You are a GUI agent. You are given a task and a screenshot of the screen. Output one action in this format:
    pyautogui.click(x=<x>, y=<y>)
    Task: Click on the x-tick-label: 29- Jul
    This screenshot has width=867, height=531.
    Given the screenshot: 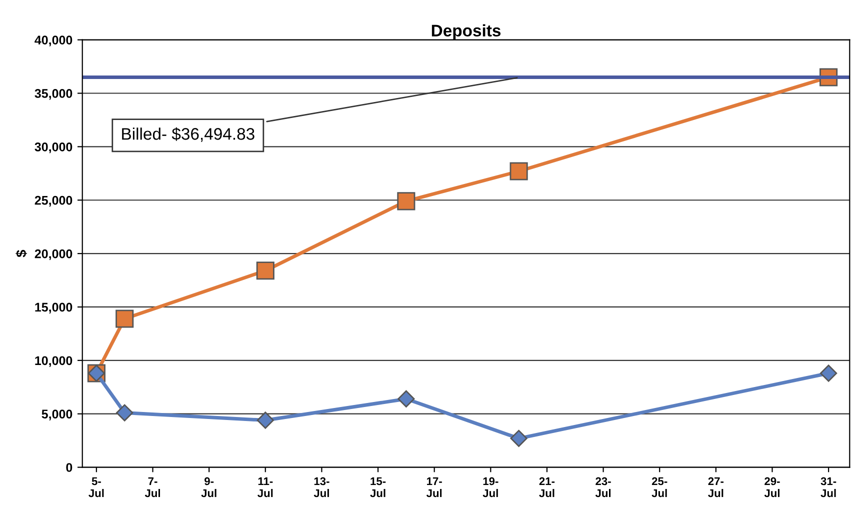 What is the action you would take?
    pyautogui.click(x=772, y=487)
    